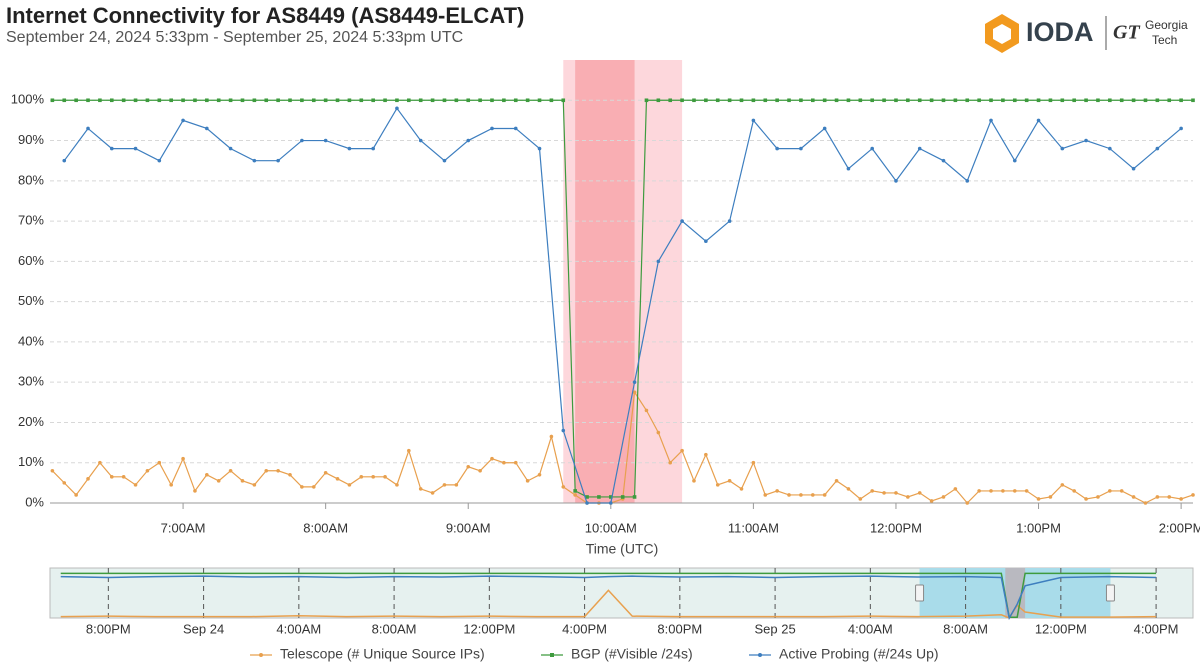 The image size is (1200, 672). What do you see at coordinates (1002, 34) in the screenshot?
I see `logo-hex-inner` at bounding box center [1002, 34].